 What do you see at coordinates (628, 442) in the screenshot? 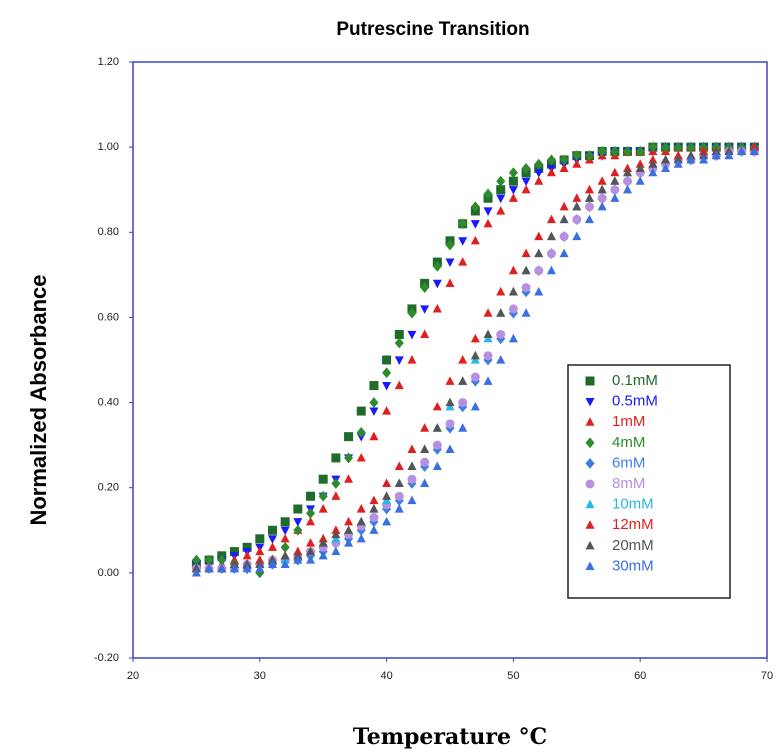
I see `legend-label: 4mM` at bounding box center [628, 442].